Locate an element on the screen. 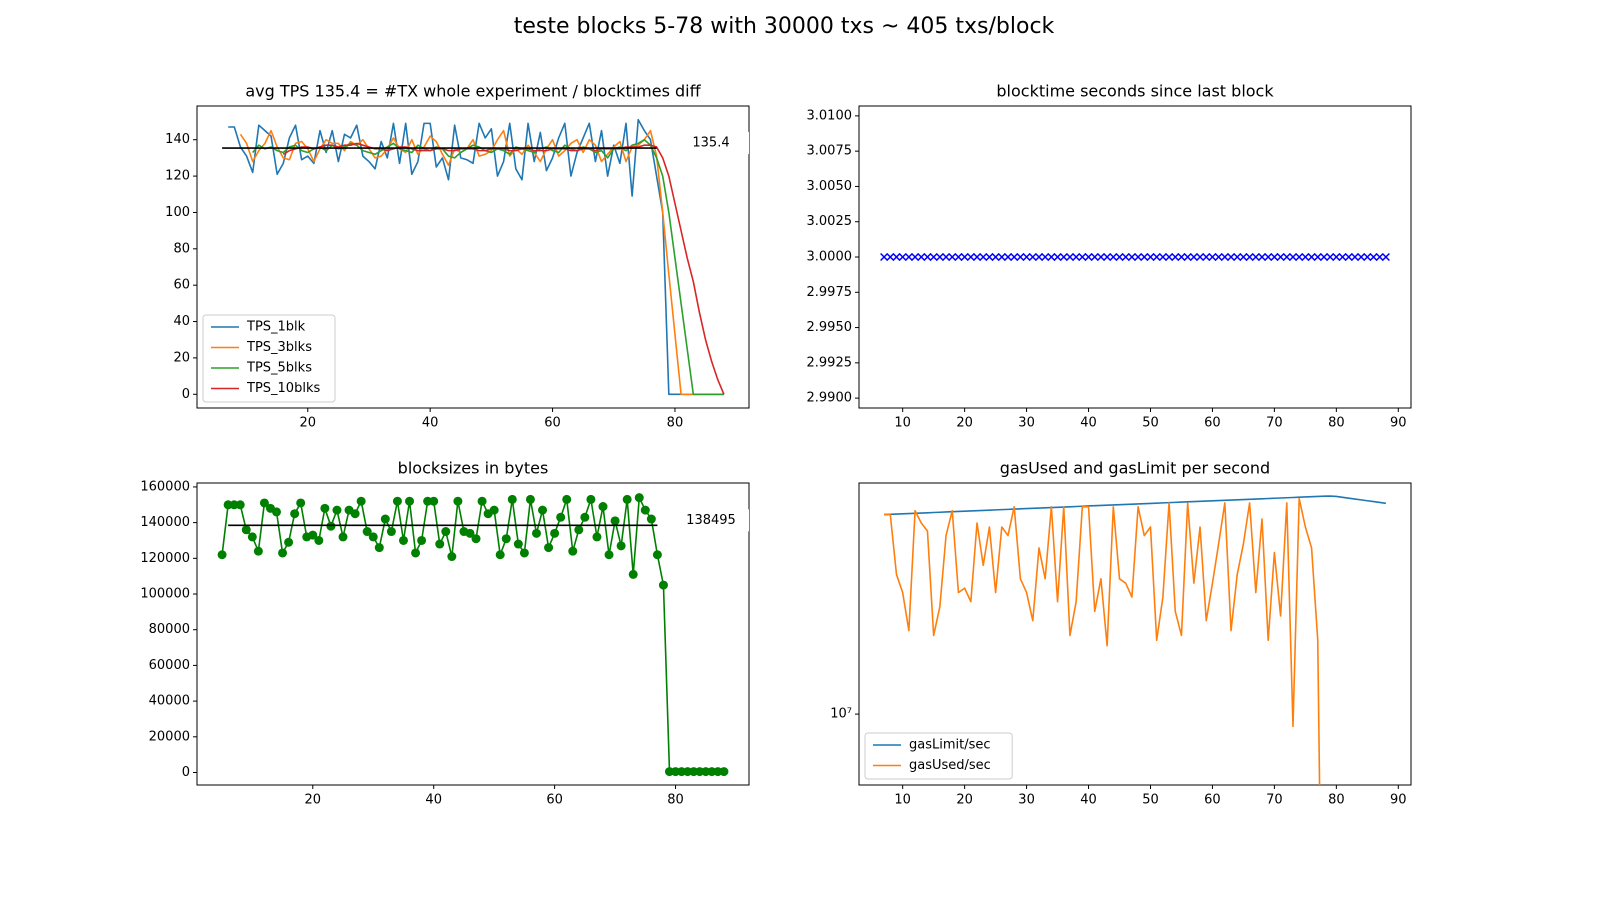 This screenshot has width=1600, height=900. annotation: 138495 is located at coordinates (711, 520).